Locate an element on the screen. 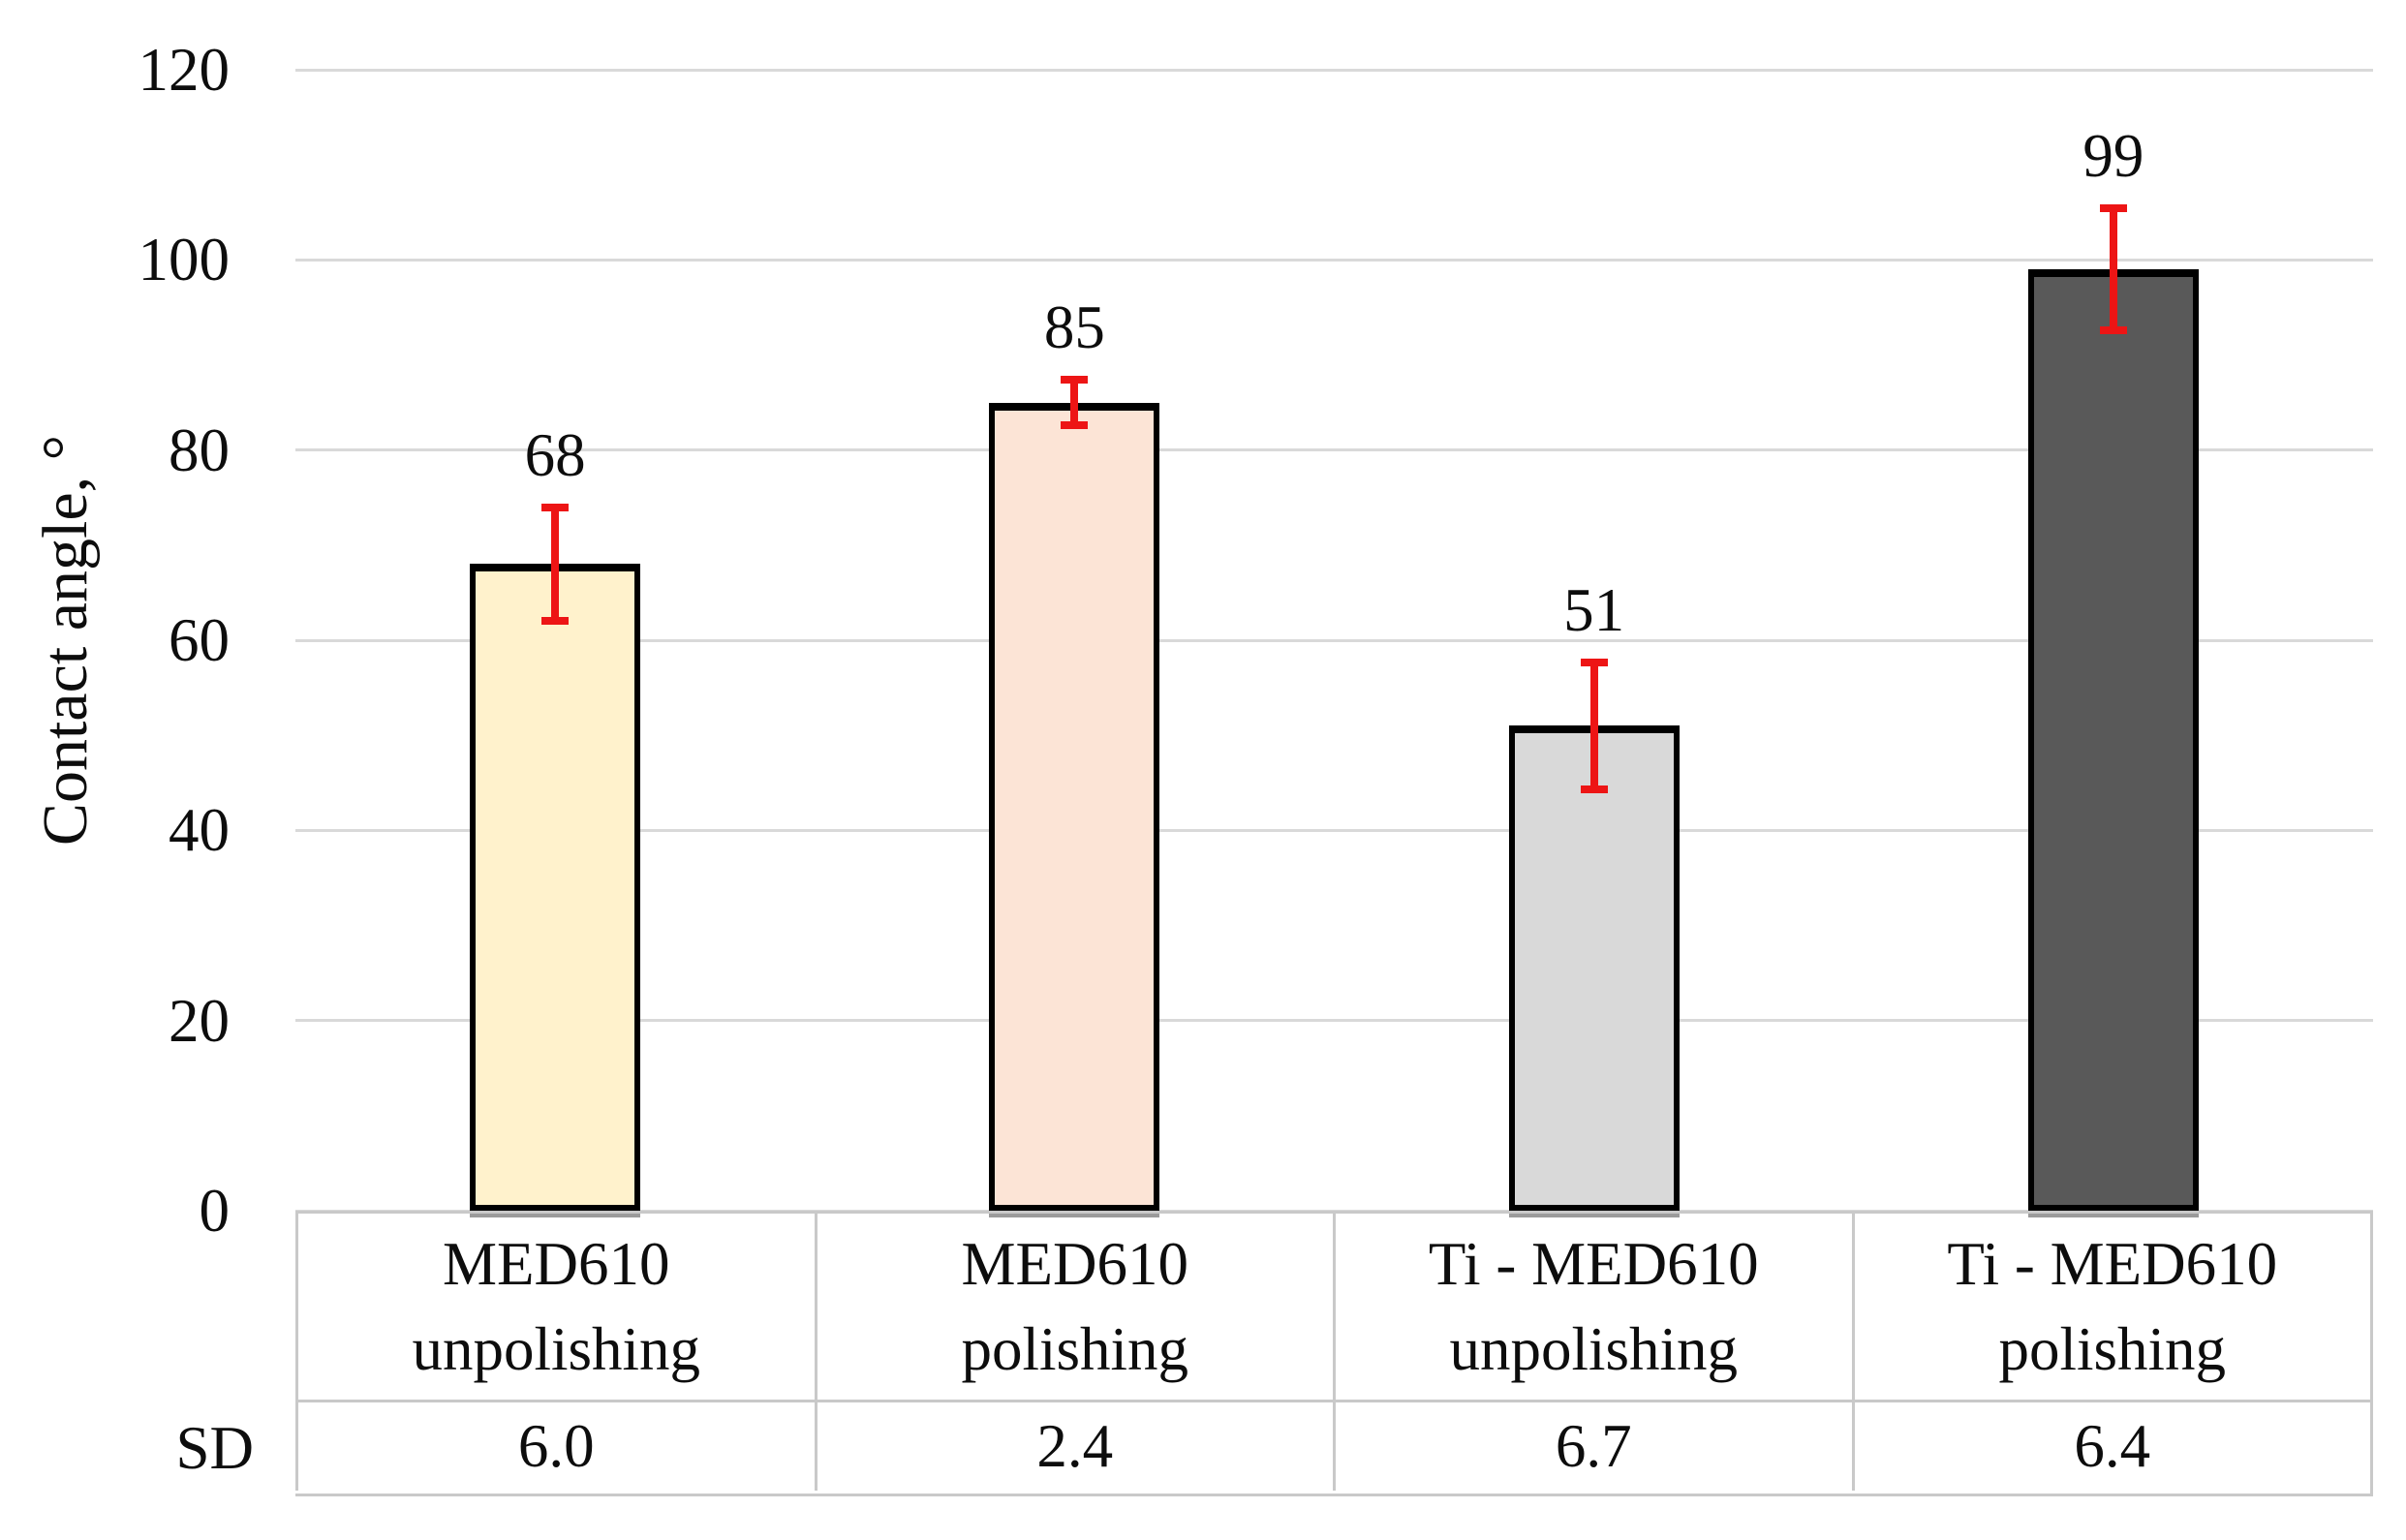 The height and width of the screenshot is (1540, 2406). category-cell-3: Ti - MED610 unpolishing is located at coordinates (1592, 1305).